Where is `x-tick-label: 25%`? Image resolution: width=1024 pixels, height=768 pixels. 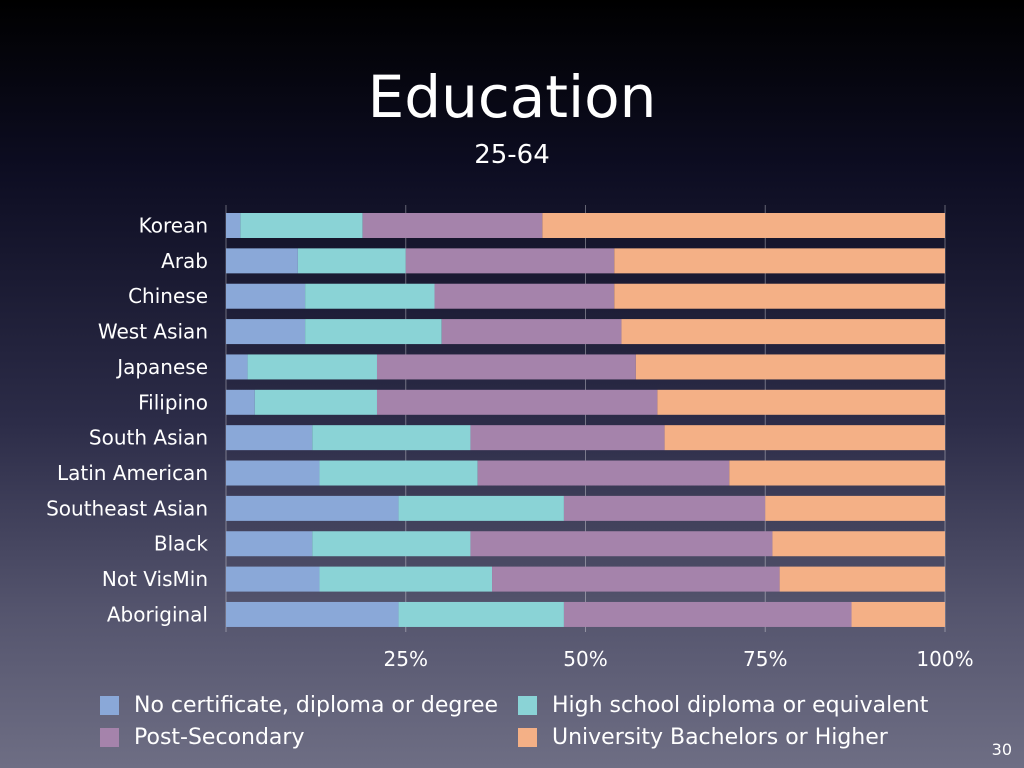
x-tick-label: 25% is located at coordinates (406, 659).